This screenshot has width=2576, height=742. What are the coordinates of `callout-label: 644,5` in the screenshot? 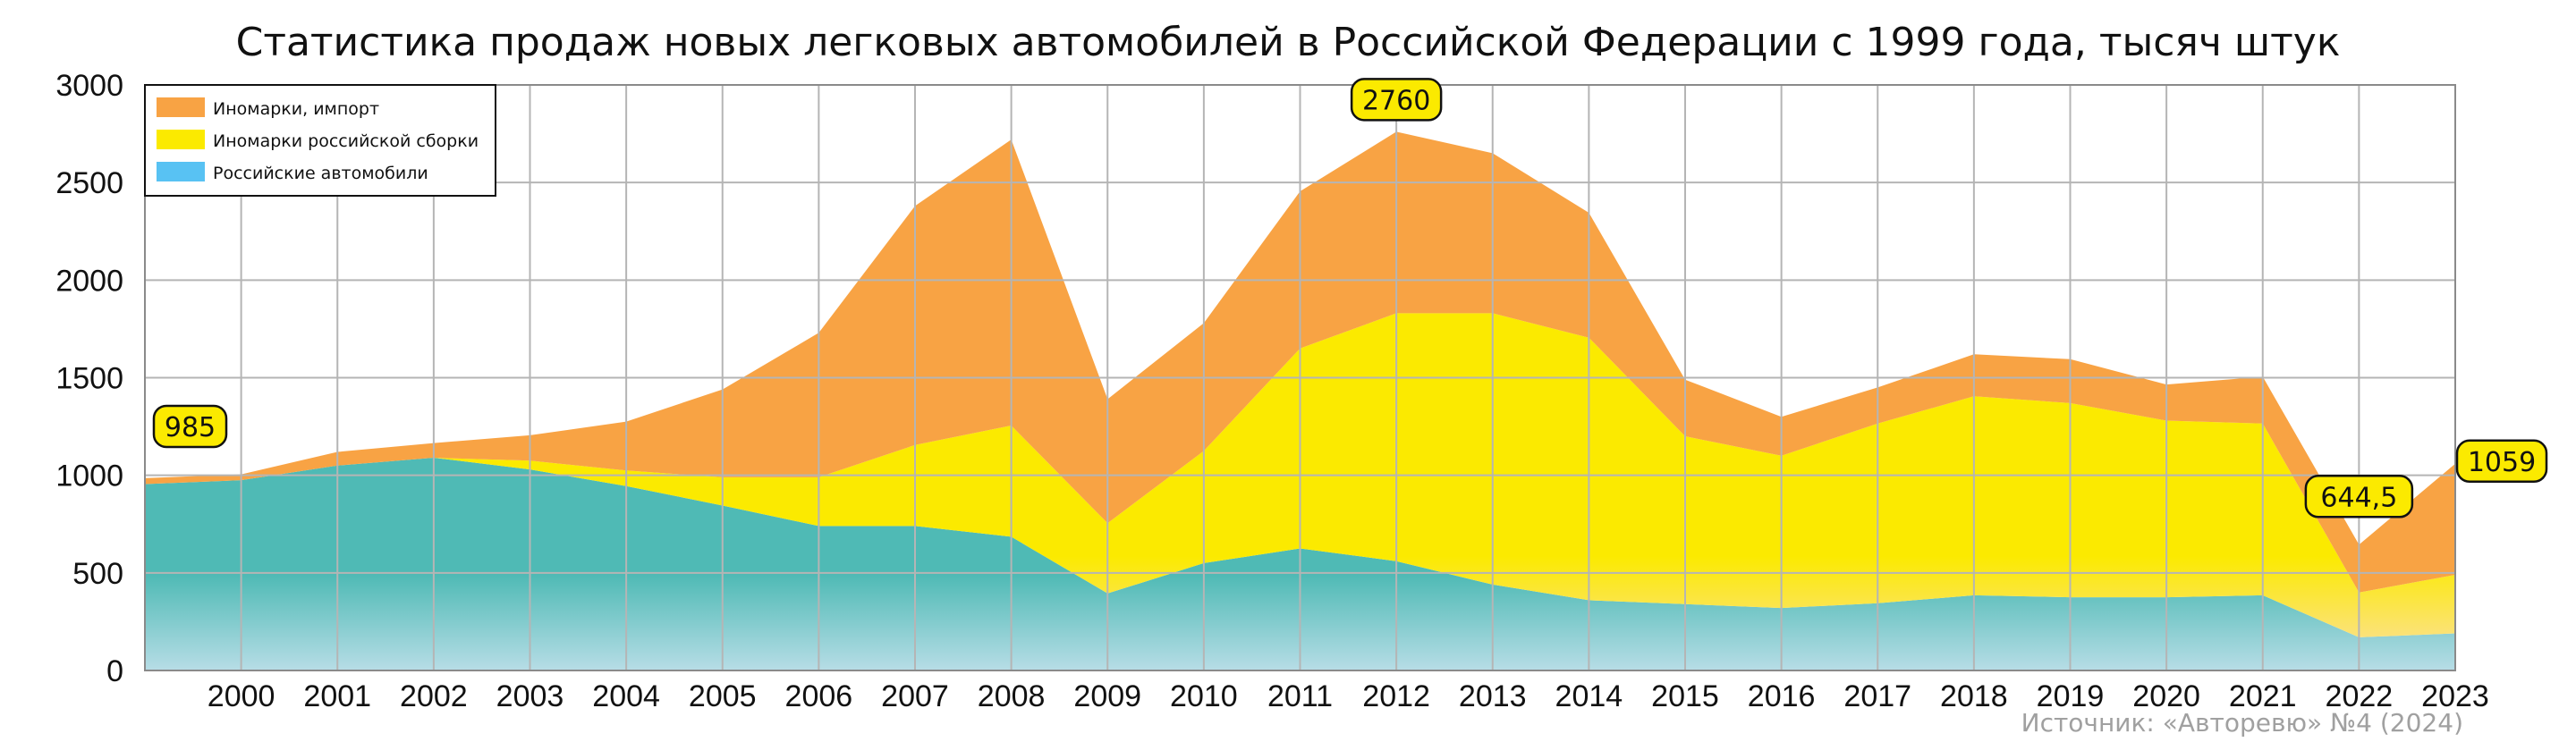 It's located at (2358, 498).